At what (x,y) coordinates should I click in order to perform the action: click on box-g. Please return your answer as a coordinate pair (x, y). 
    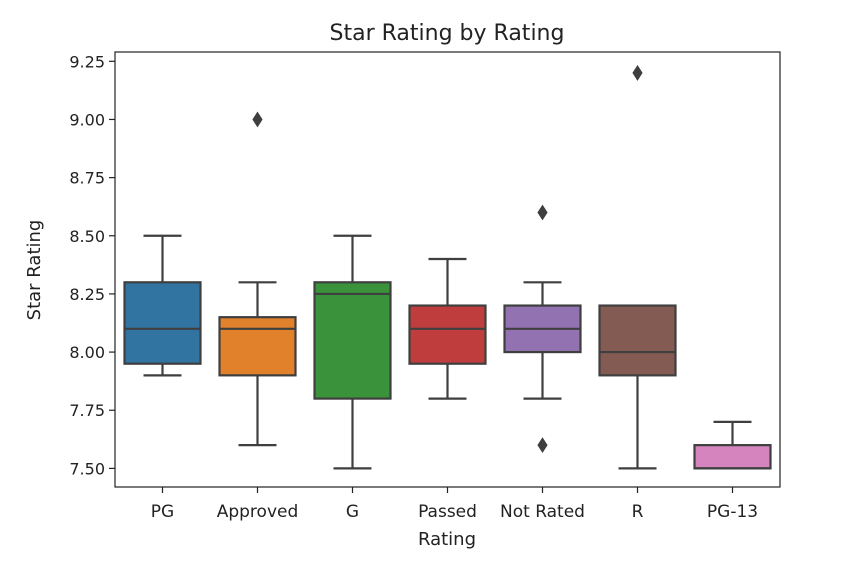
    Looking at the image, I should click on (352, 352).